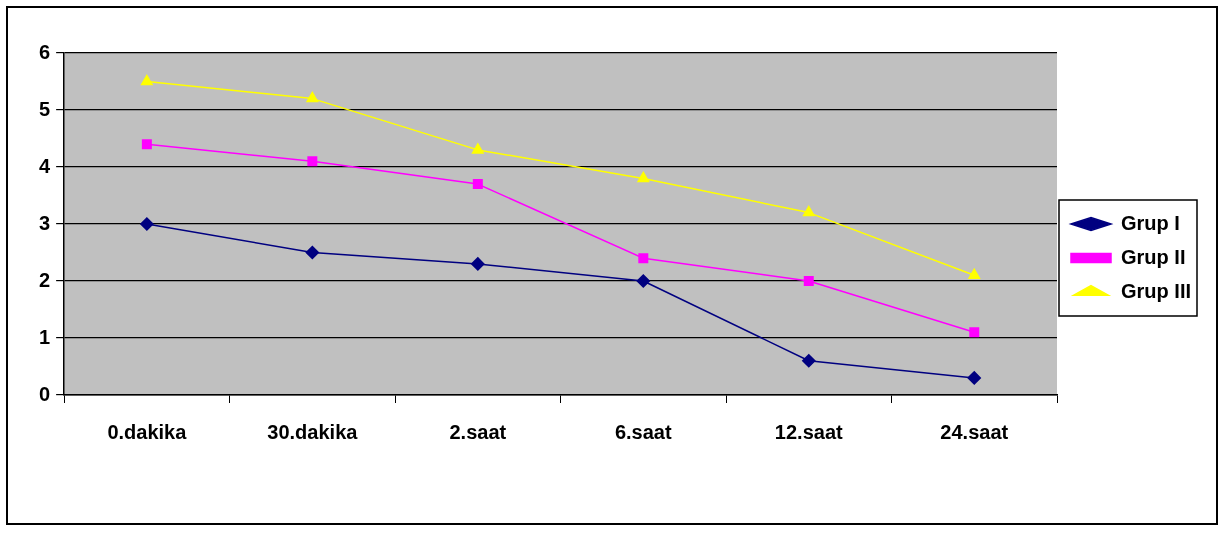 This screenshot has height=533, width=1228. Describe the element at coordinates (45, 222) in the screenshot. I see `y-tick-label: 3` at that location.